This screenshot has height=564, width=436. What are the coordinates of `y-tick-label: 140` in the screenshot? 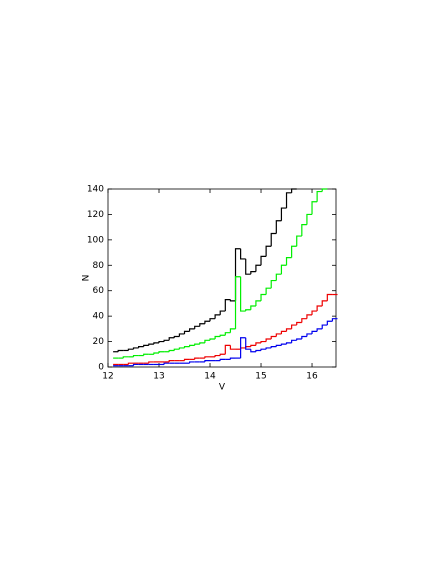 It's located at (95, 190).